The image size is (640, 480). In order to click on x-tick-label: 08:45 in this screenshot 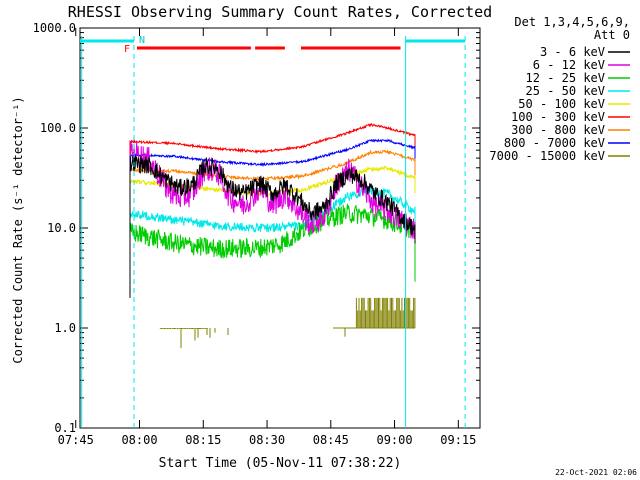, I will do `click(331, 440)`.